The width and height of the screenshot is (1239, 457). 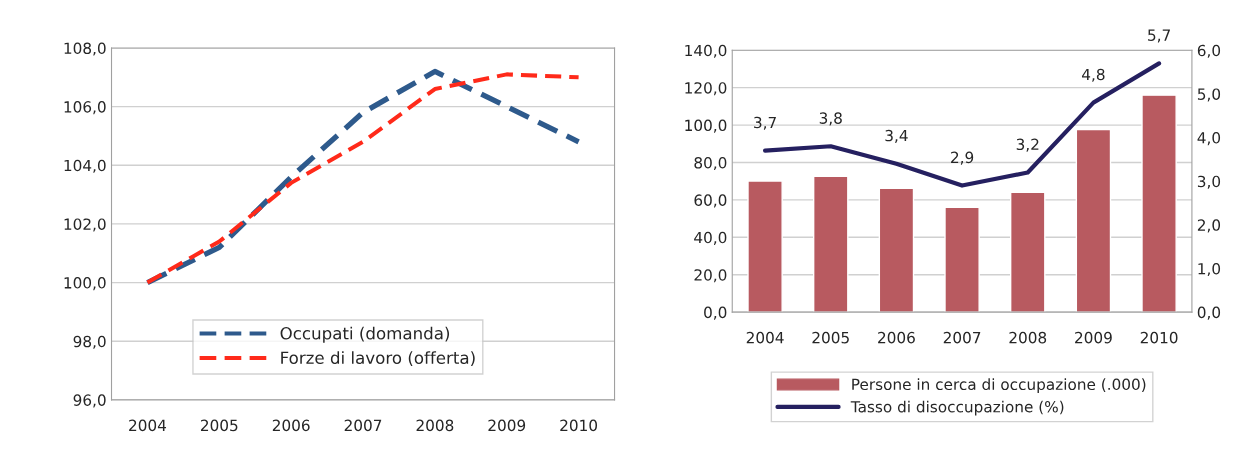 What do you see at coordinates (710, 163) in the screenshot?
I see `y-tick-label: 80,0` at bounding box center [710, 163].